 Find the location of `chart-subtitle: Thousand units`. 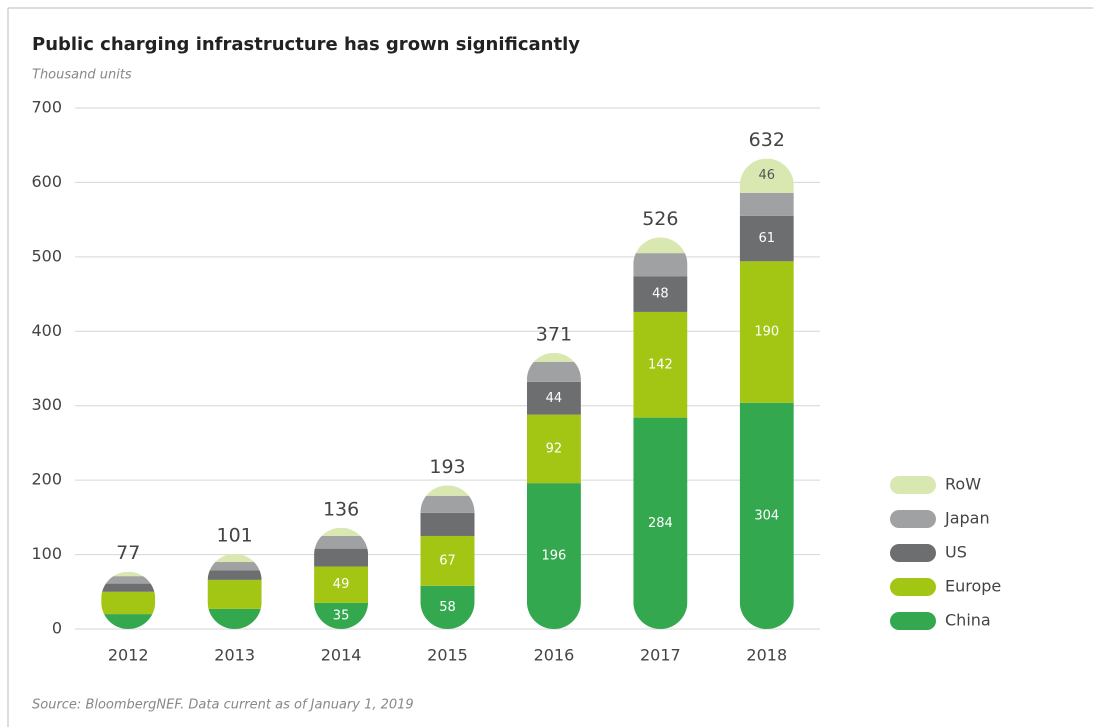

chart-subtitle: Thousand units is located at coordinates (82, 75).